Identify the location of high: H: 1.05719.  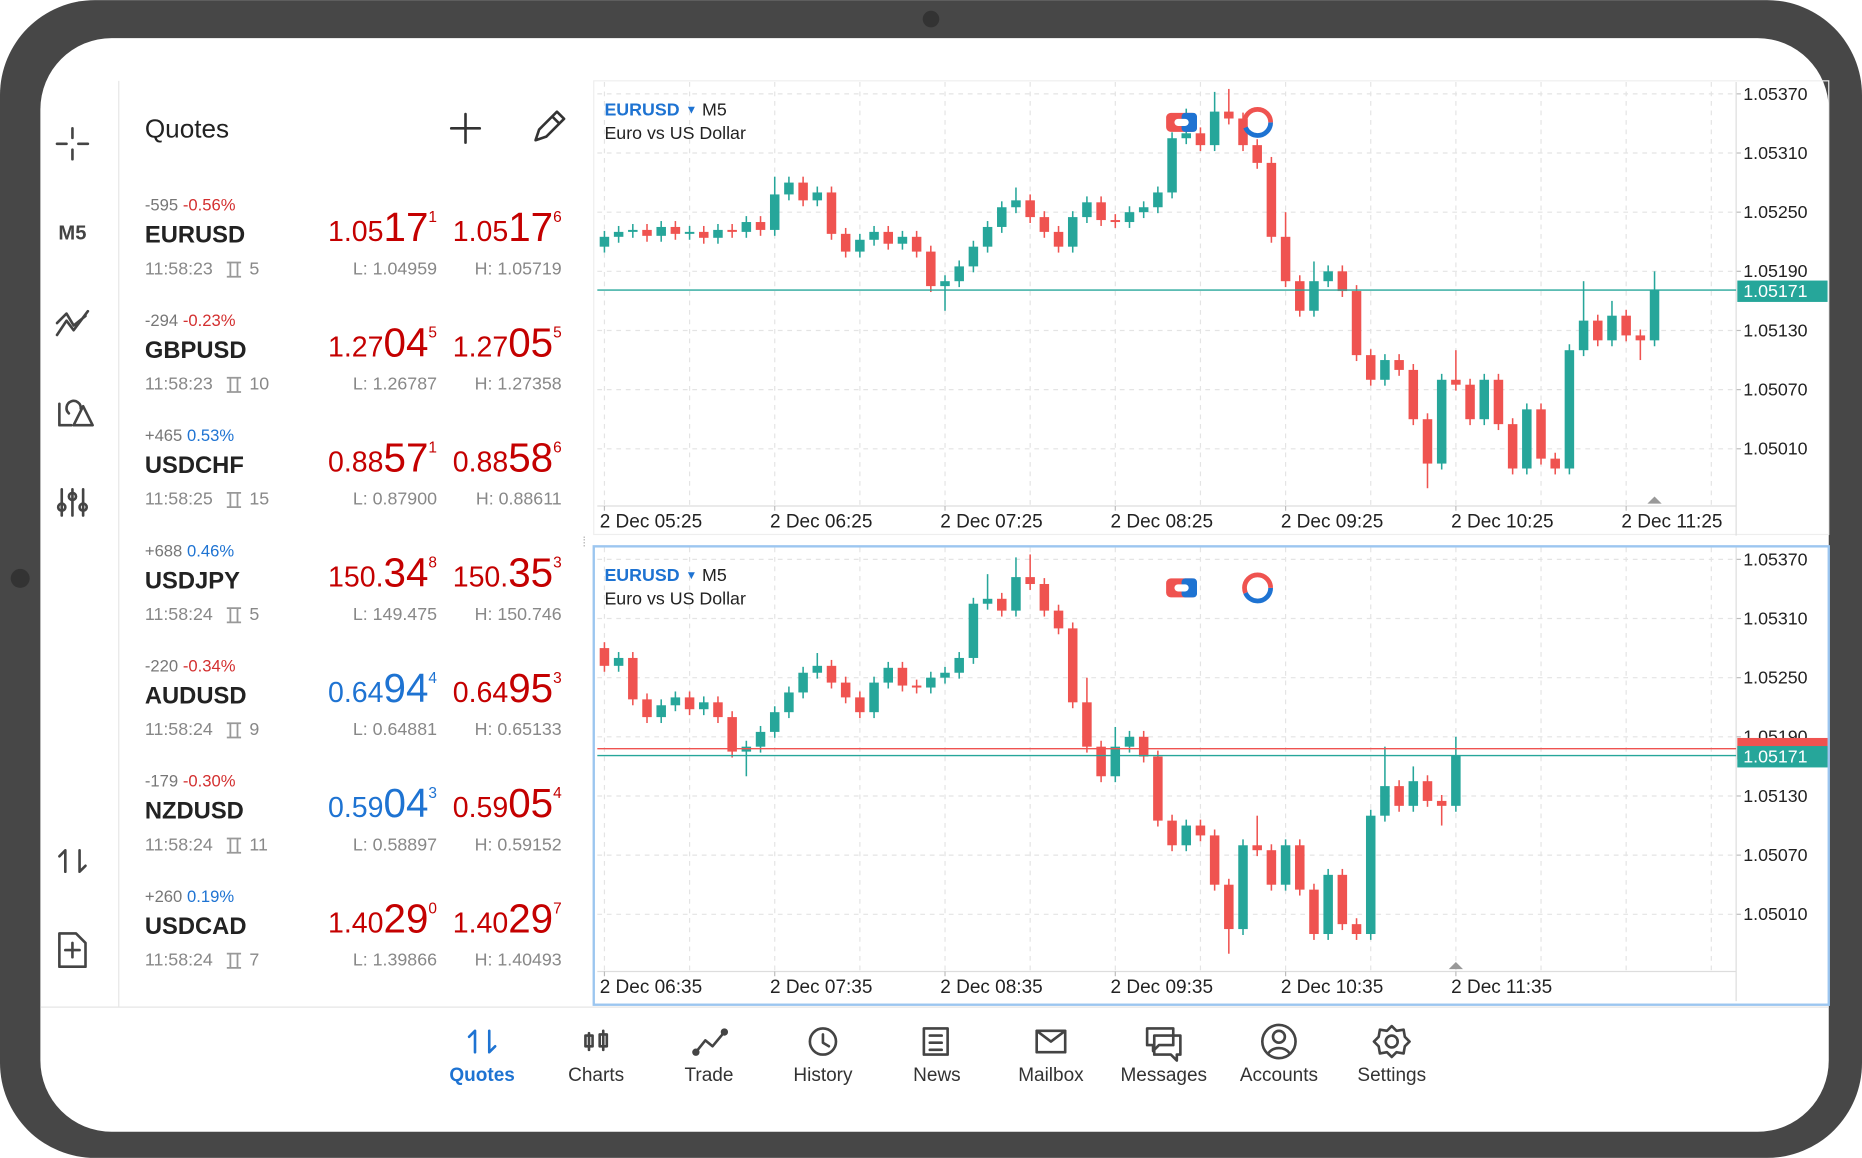
(518, 268).